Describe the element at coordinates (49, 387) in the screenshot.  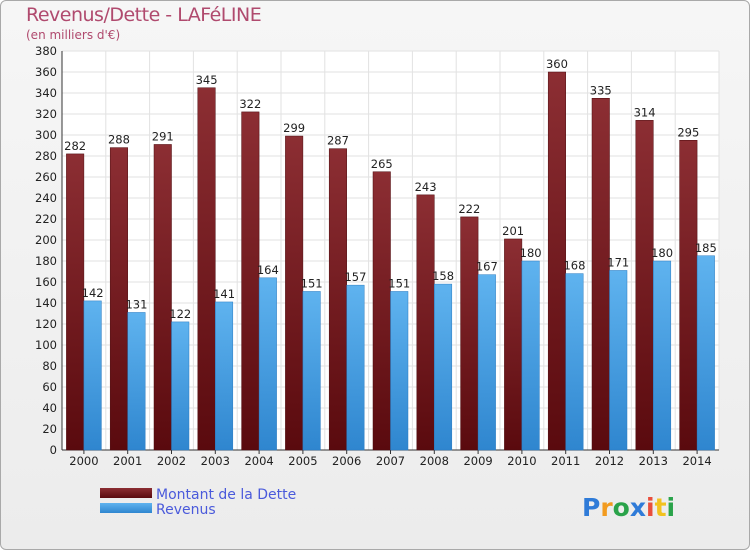
I see `y-tick-label: 60` at that location.